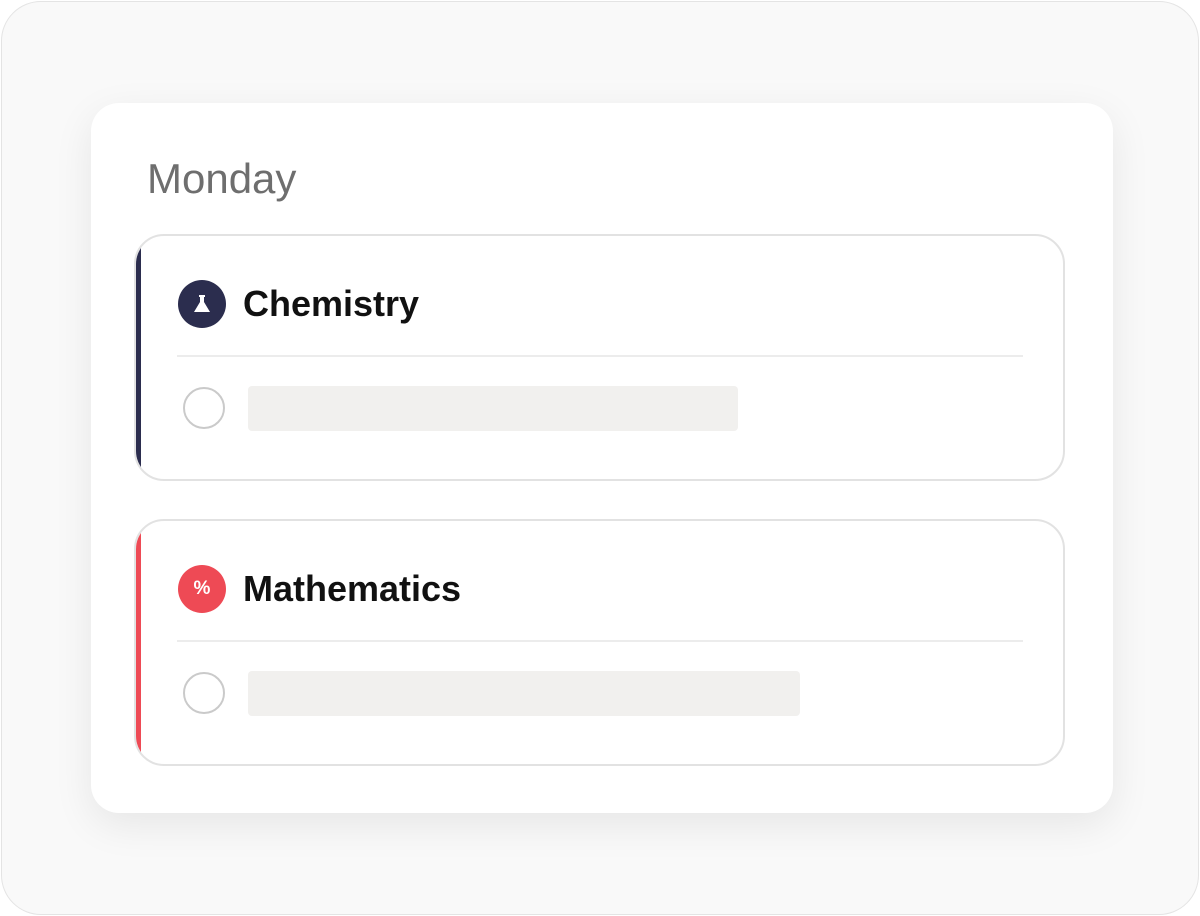 Image resolution: width=1200 pixels, height=916 pixels. What do you see at coordinates (352, 588) in the screenshot?
I see `subject-title: Mathematics` at bounding box center [352, 588].